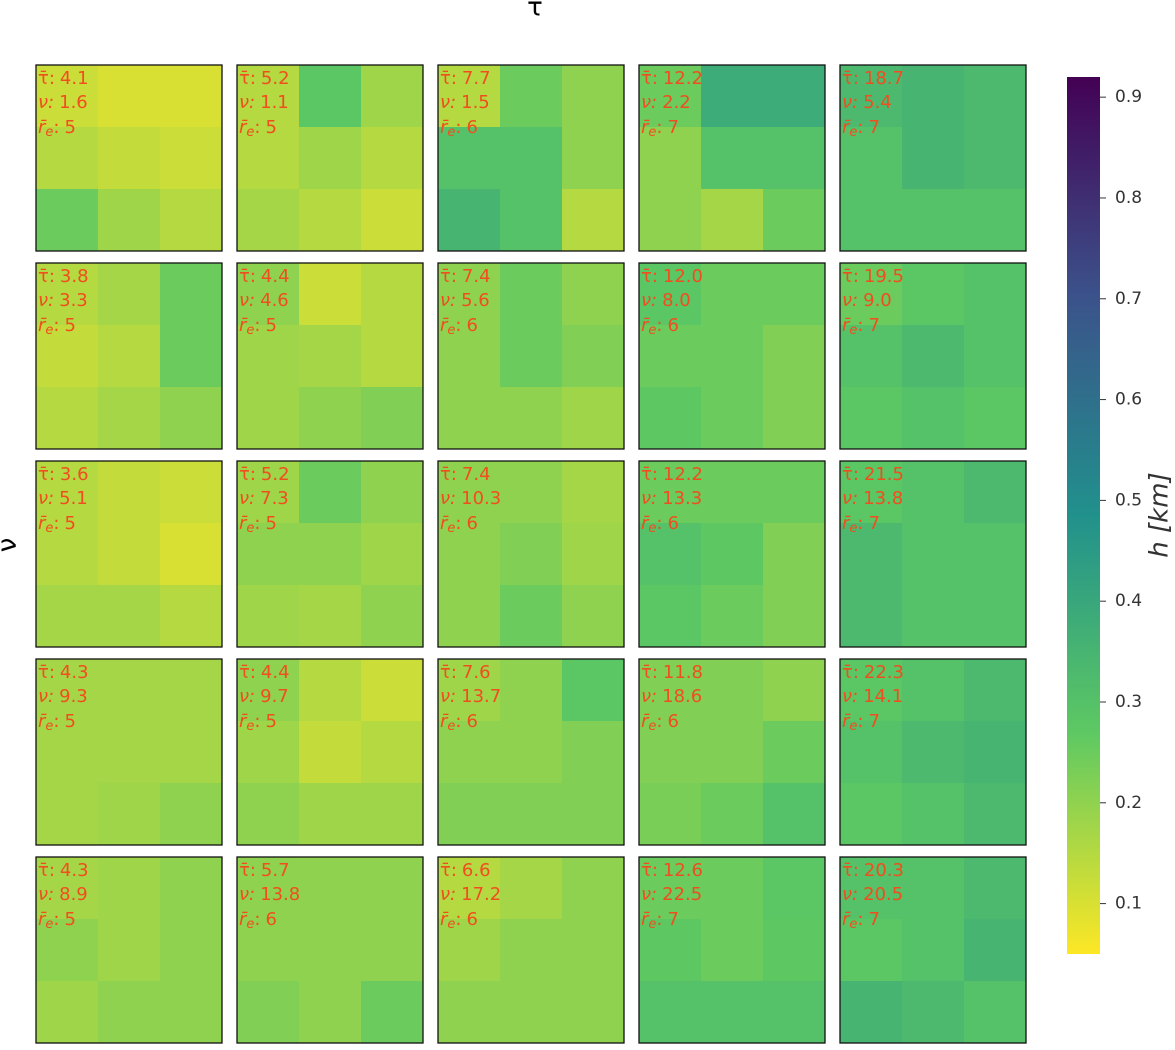  What do you see at coordinates (481, 696) in the screenshot?
I see `annotation-value: 13.7` at bounding box center [481, 696].